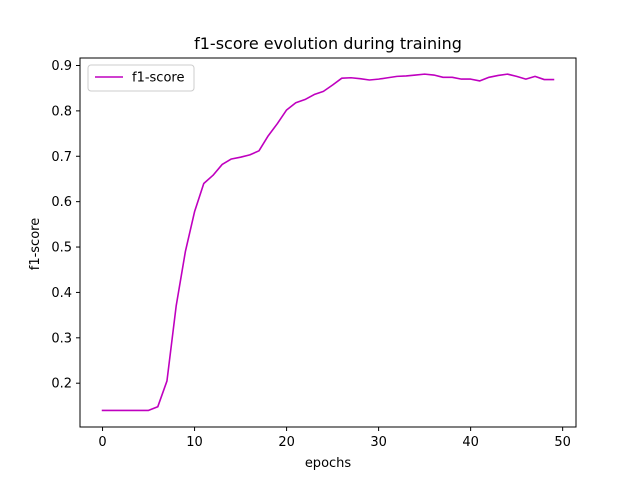  What do you see at coordinates (562, 442) in the screenshot?
I see `x-tick-label: 50` at bounding box center [562, 442].